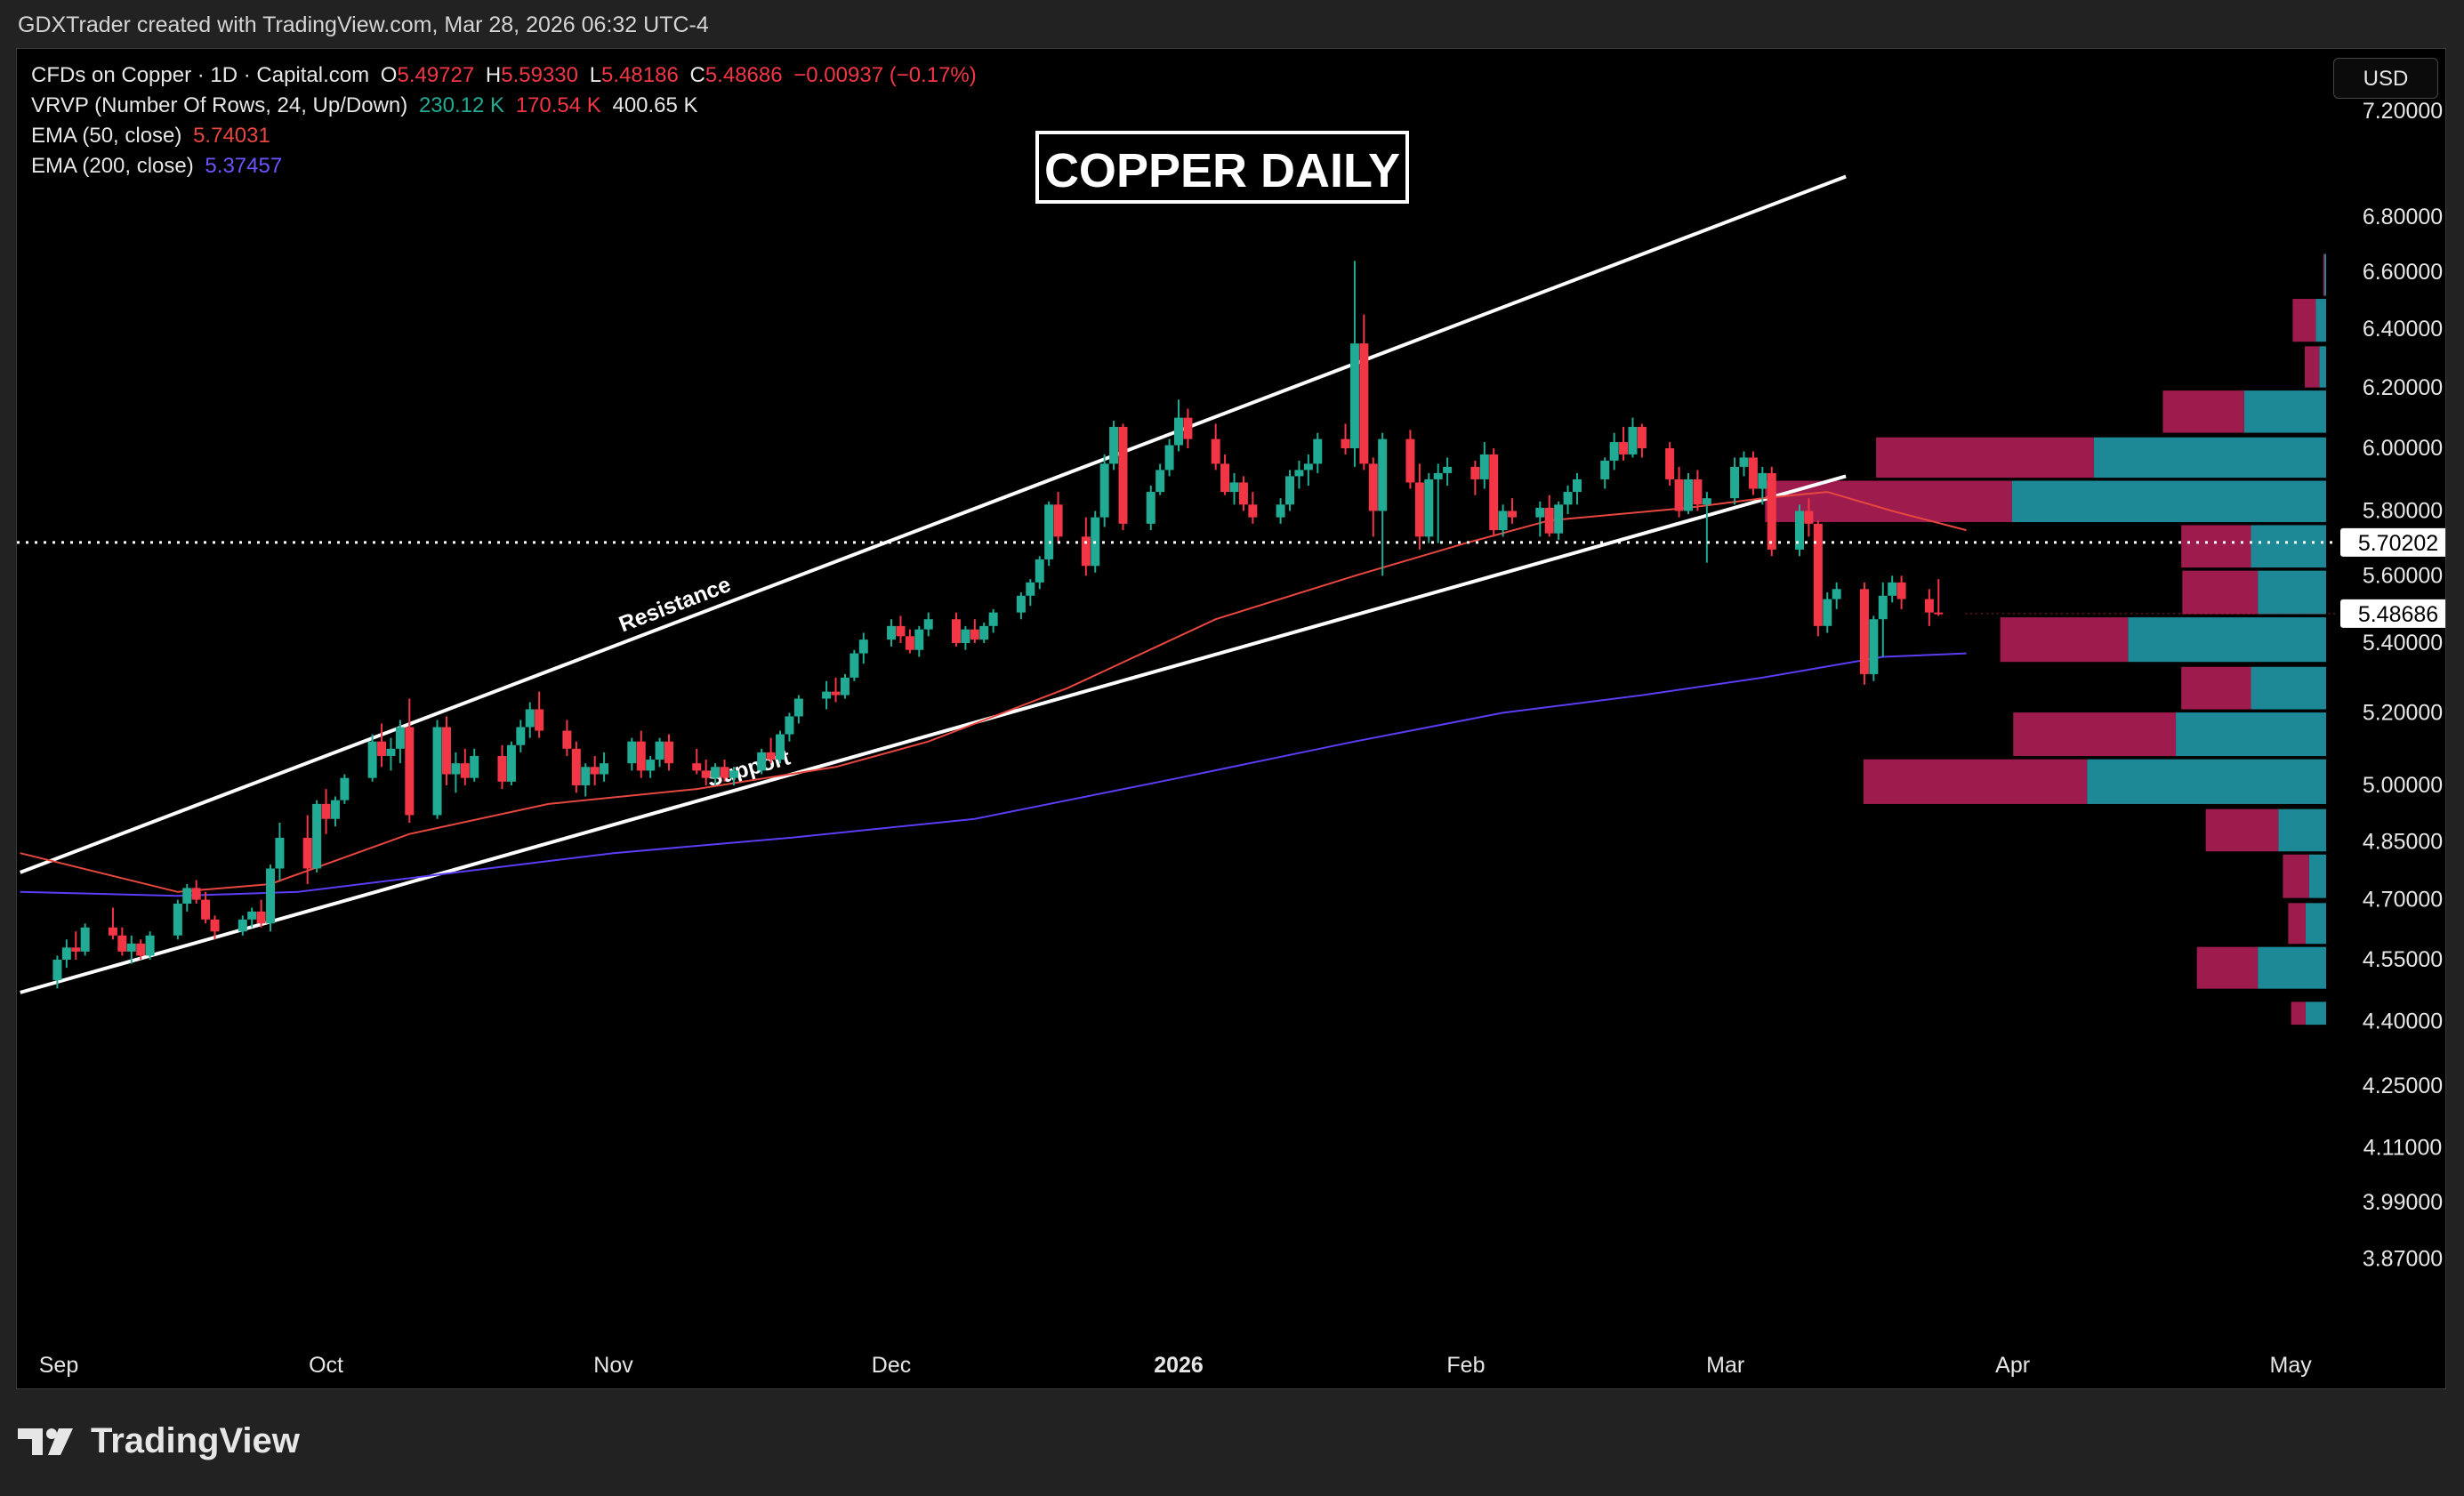 This screenshot has height=1496, width=2464. What do you see at coordinates (2403, 1147) in the screenshot?
I see `y-tick-label: 4.11000` at bounding box center [2403, 1147].